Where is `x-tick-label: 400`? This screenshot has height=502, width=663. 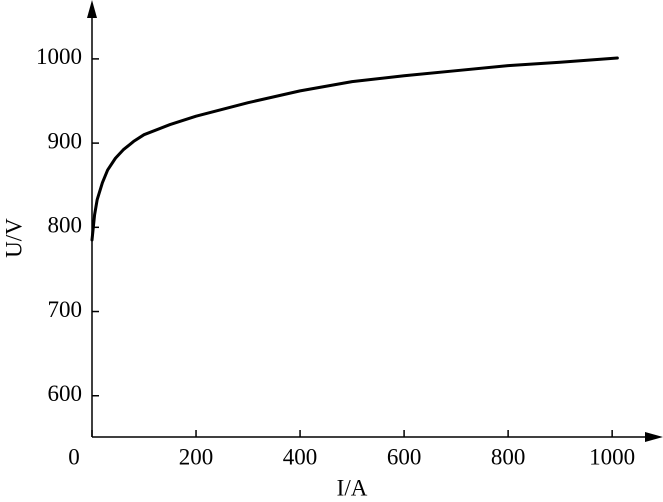 x-tick-label: 400 is located at coordinates (300, 456).